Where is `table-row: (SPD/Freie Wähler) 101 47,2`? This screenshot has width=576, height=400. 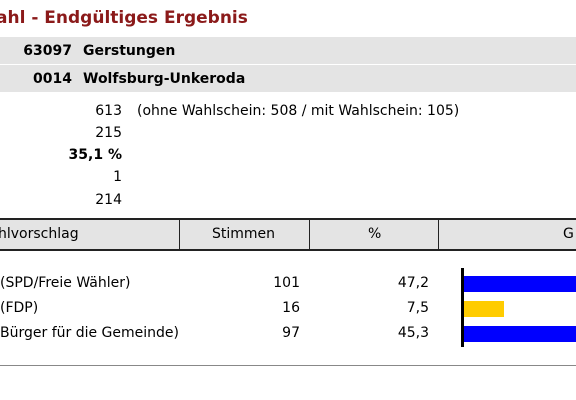
table-row: (SPD/Freie Wähler) 101 47,2 is located at coordinates (288, 283).